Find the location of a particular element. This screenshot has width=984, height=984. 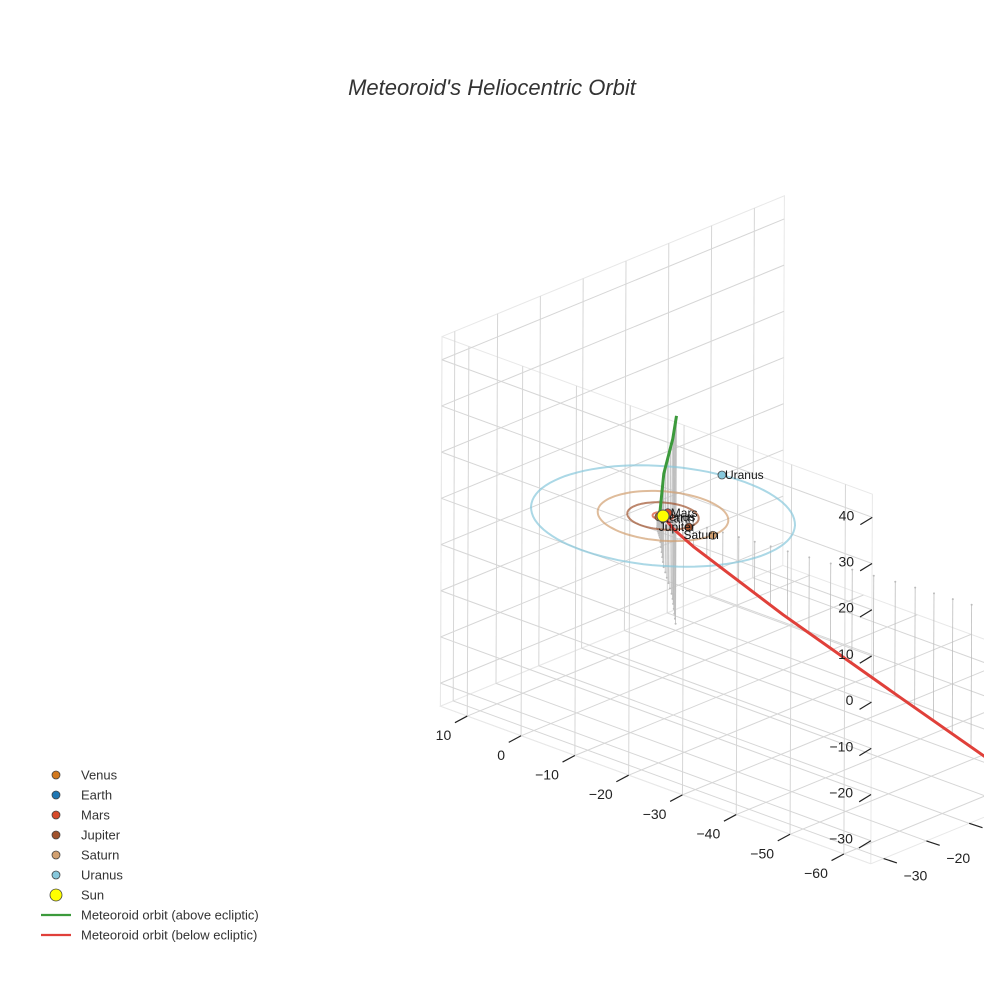

planet-label-saturn: Saturn is located at coordinates (700, 535).